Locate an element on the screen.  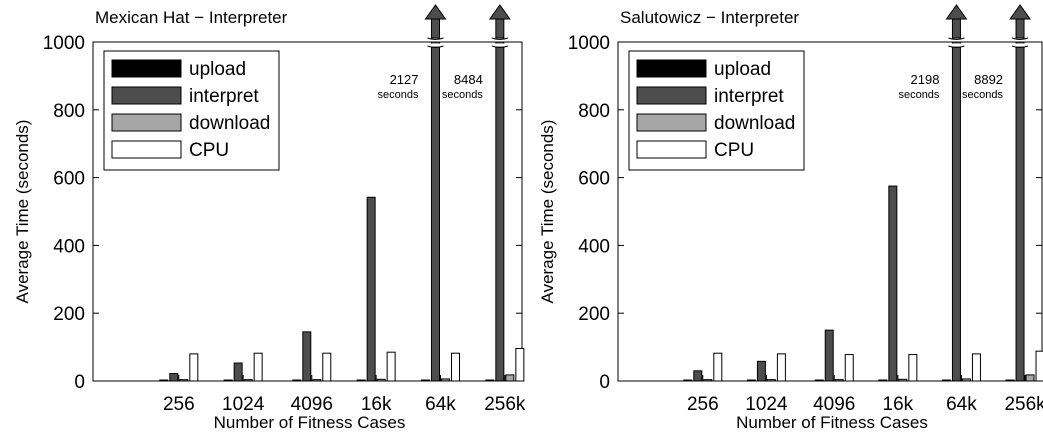
legend-label-upload: upload is located at coordinates (742, 69).